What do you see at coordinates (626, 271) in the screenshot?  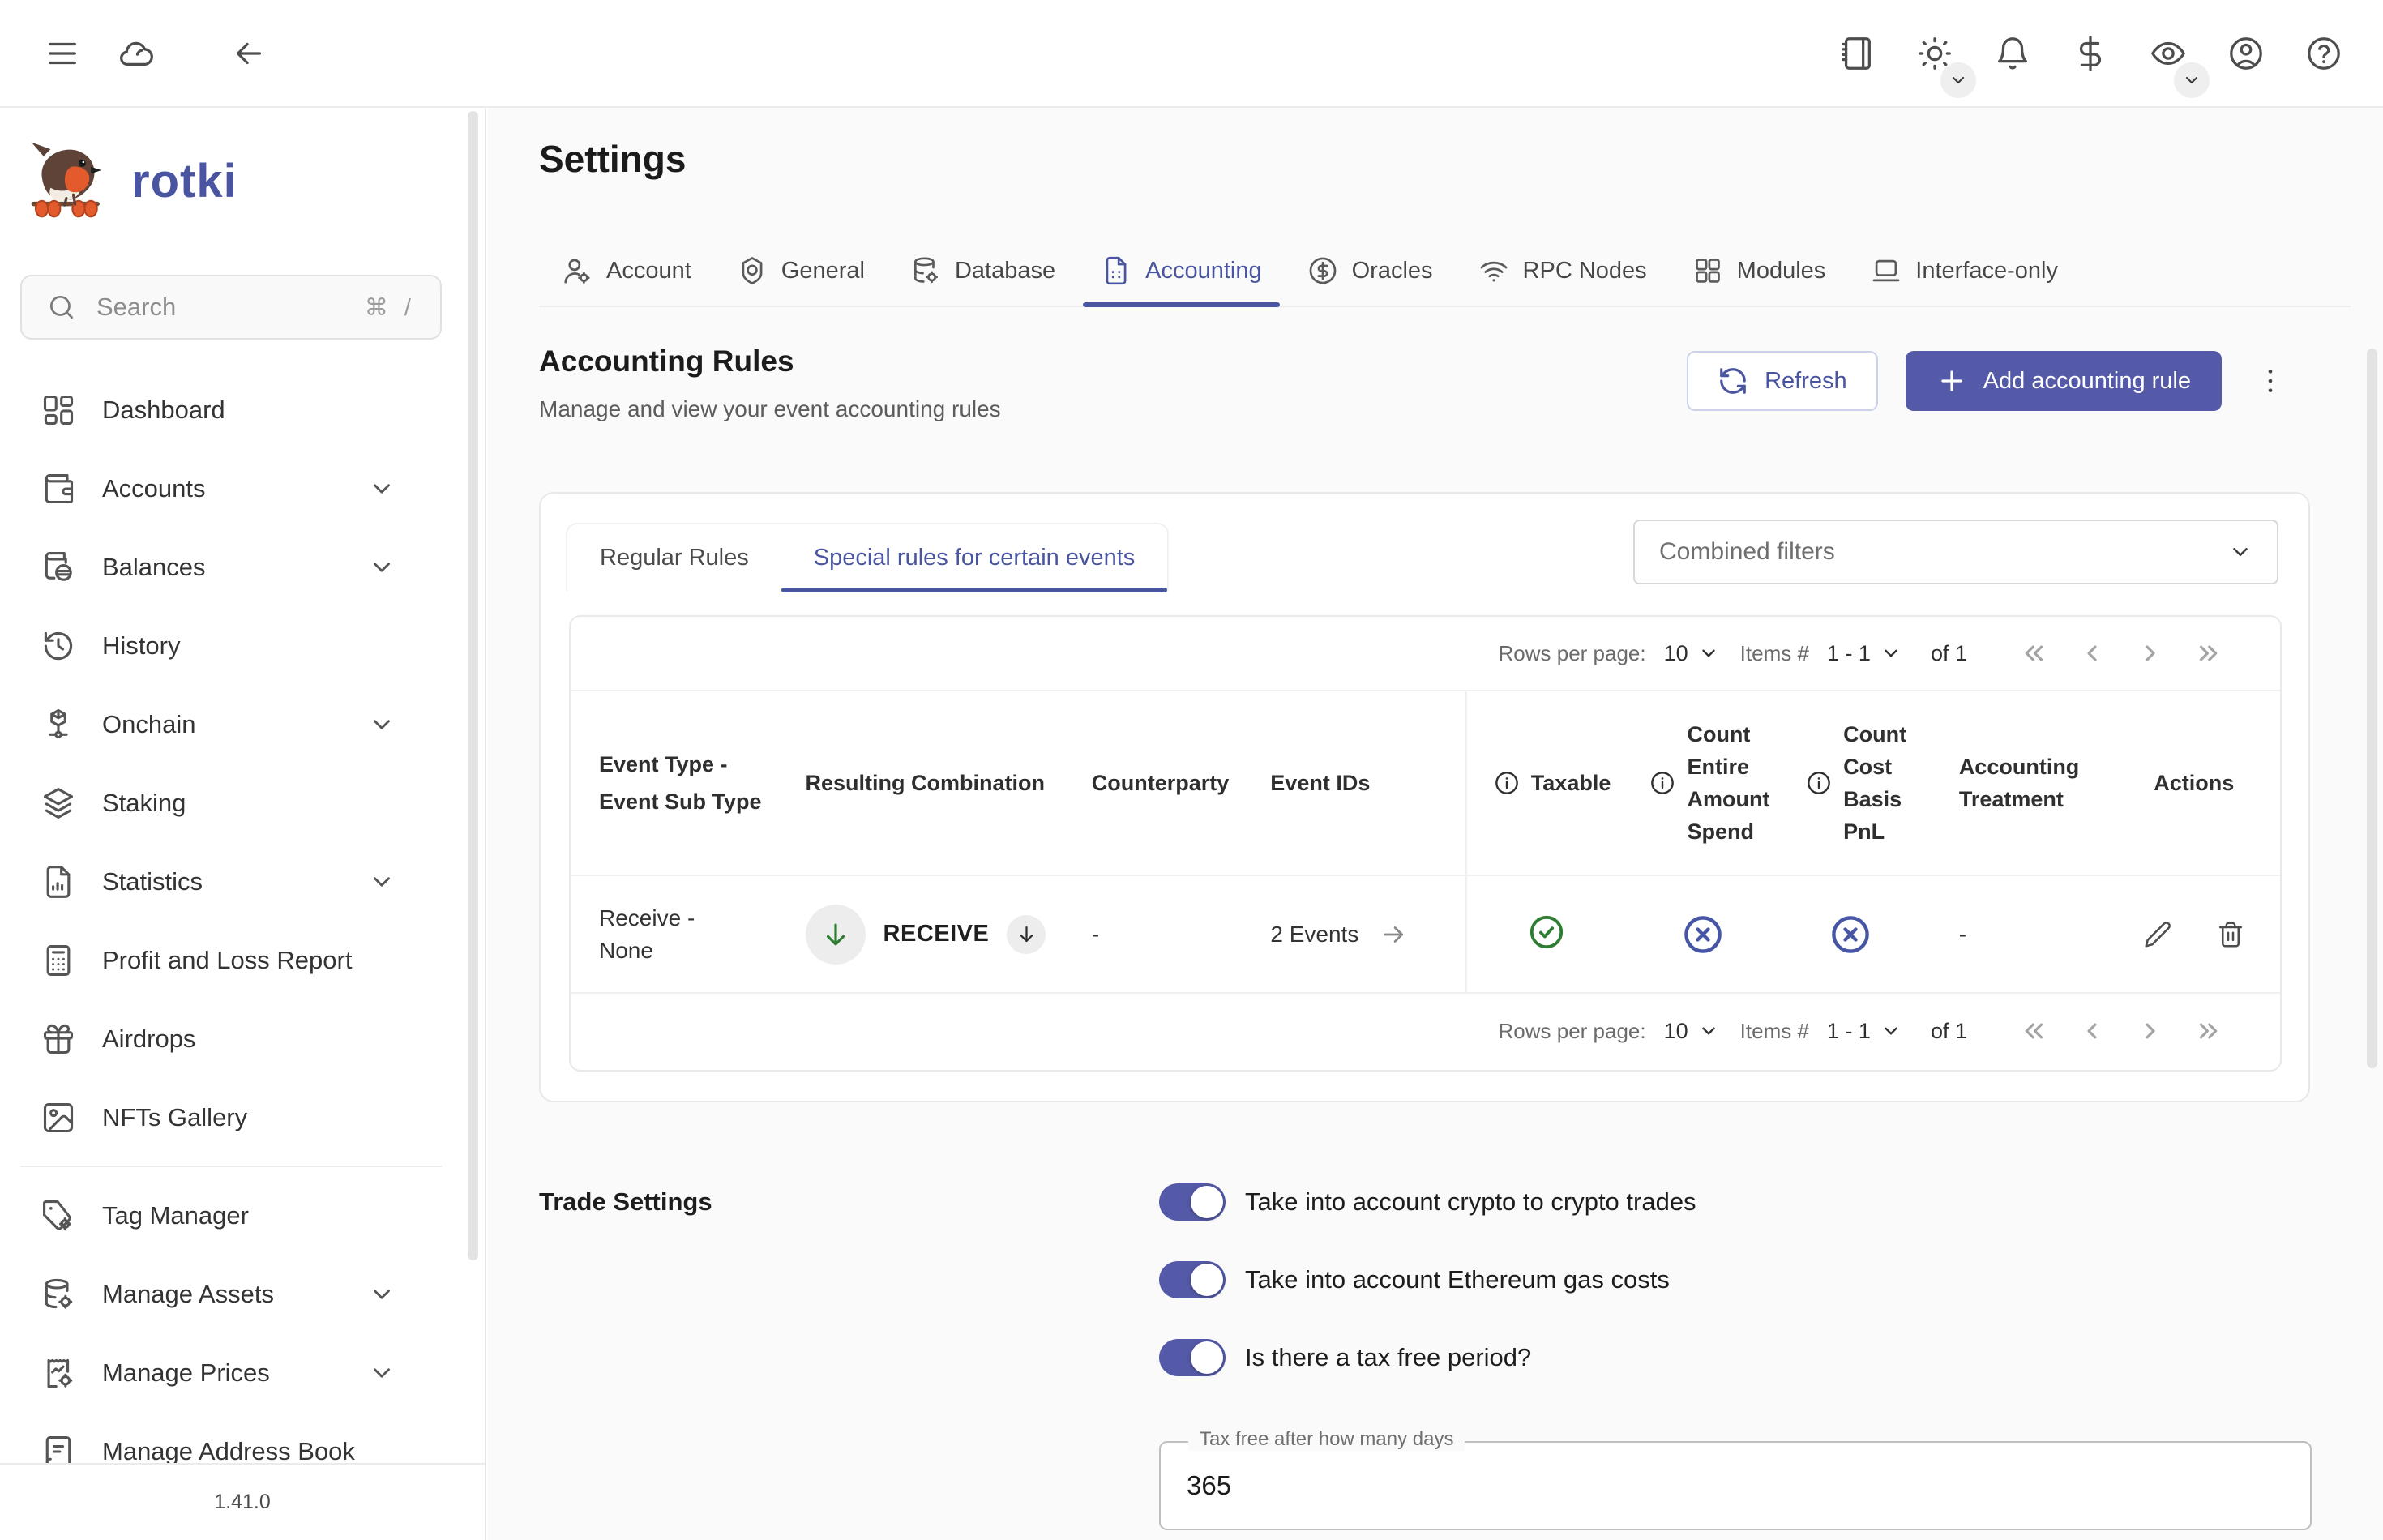 I see `tab-account: Account` at bounding box center [626, 271].